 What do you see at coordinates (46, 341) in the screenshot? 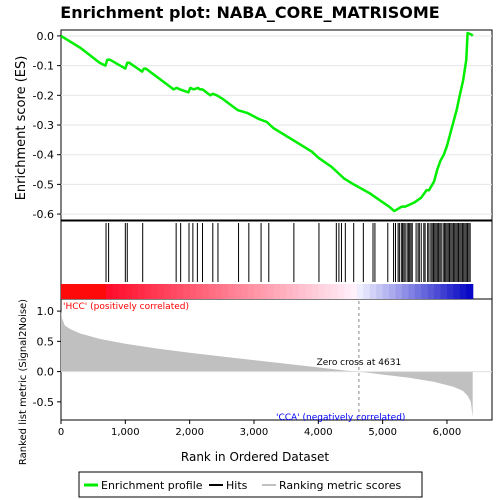
I see `metric-y-tick-label: 0.5` at bounding box center [46, 341].